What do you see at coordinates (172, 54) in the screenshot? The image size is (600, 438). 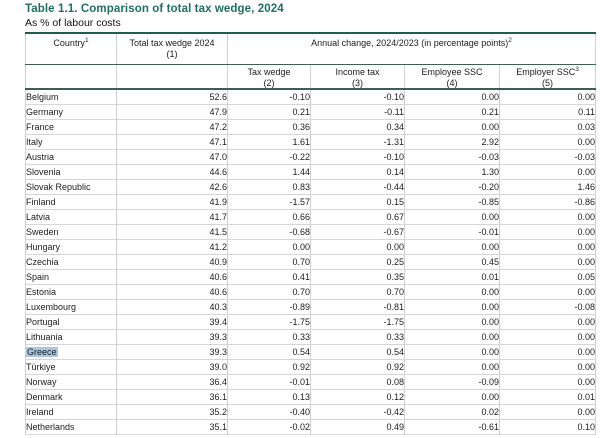 I see `col-header-total-number: (1)` at bounding box center [172, 54].